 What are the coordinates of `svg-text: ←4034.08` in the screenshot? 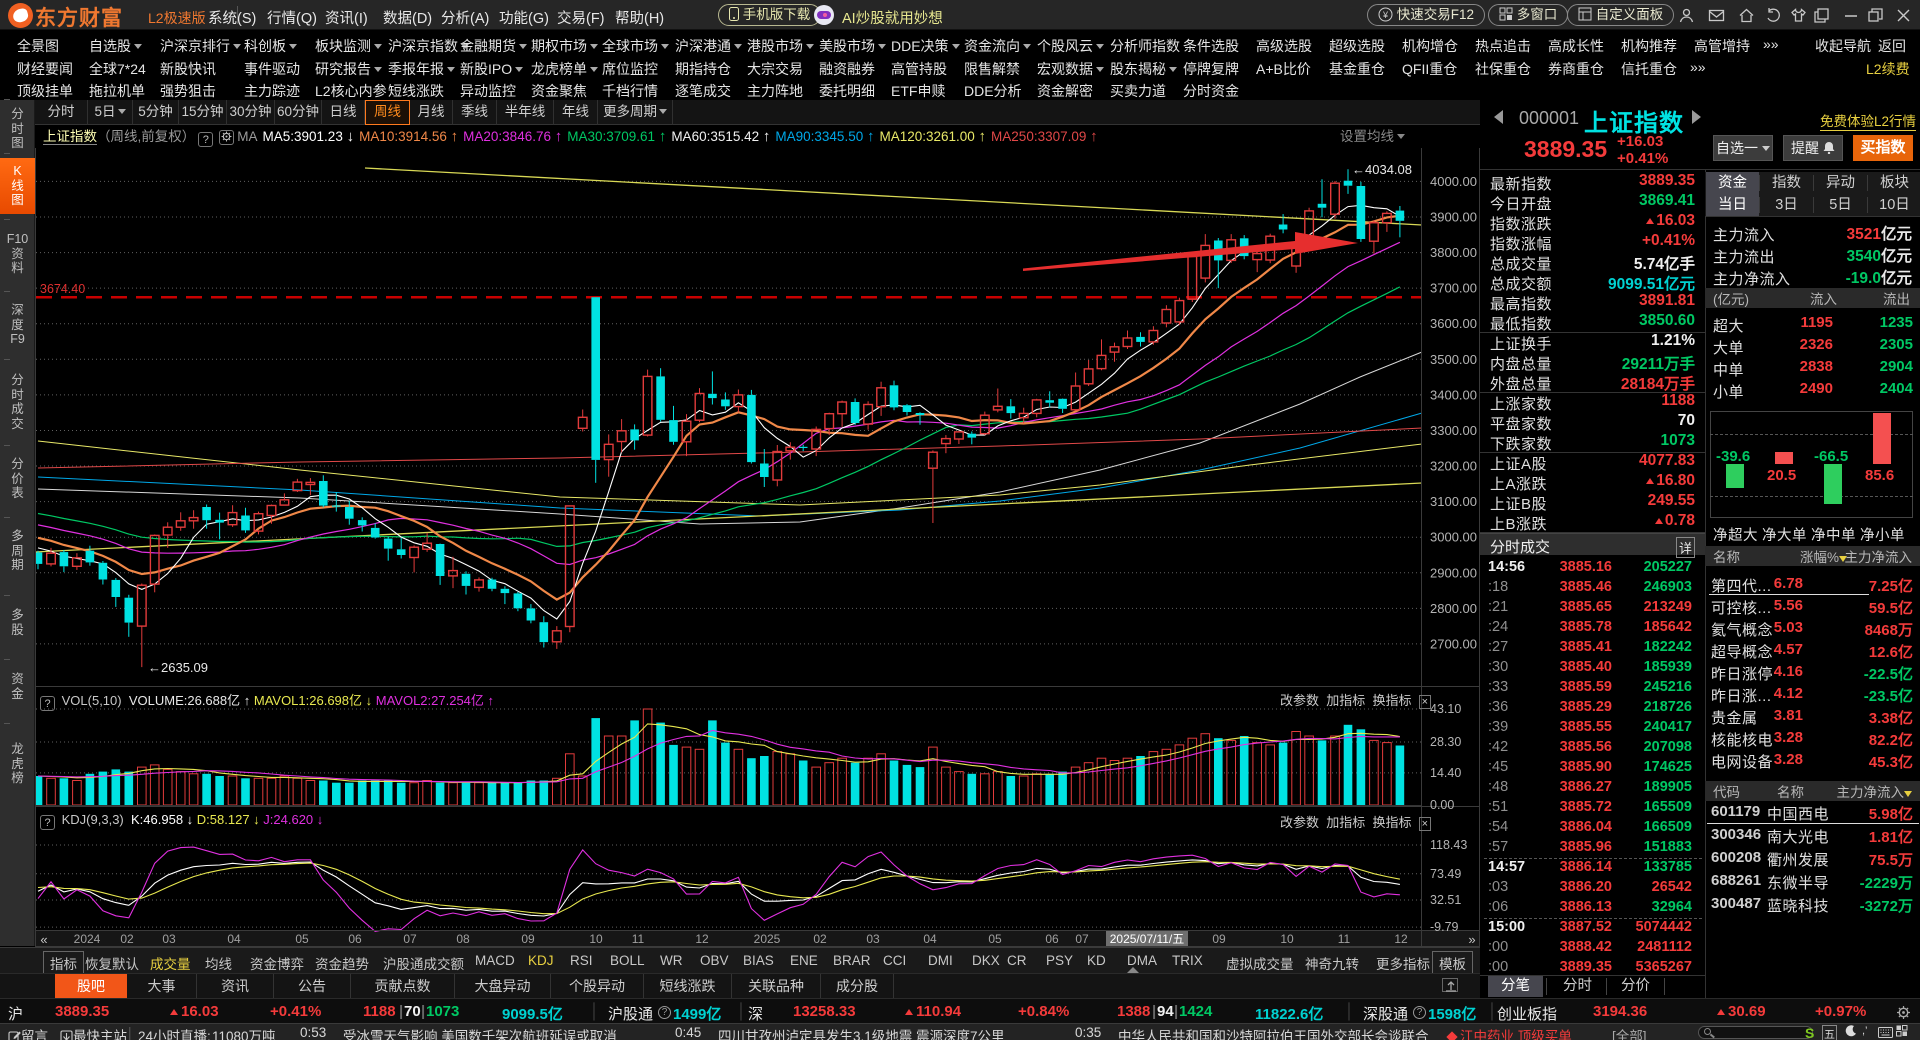 It's located at (1382, 169).